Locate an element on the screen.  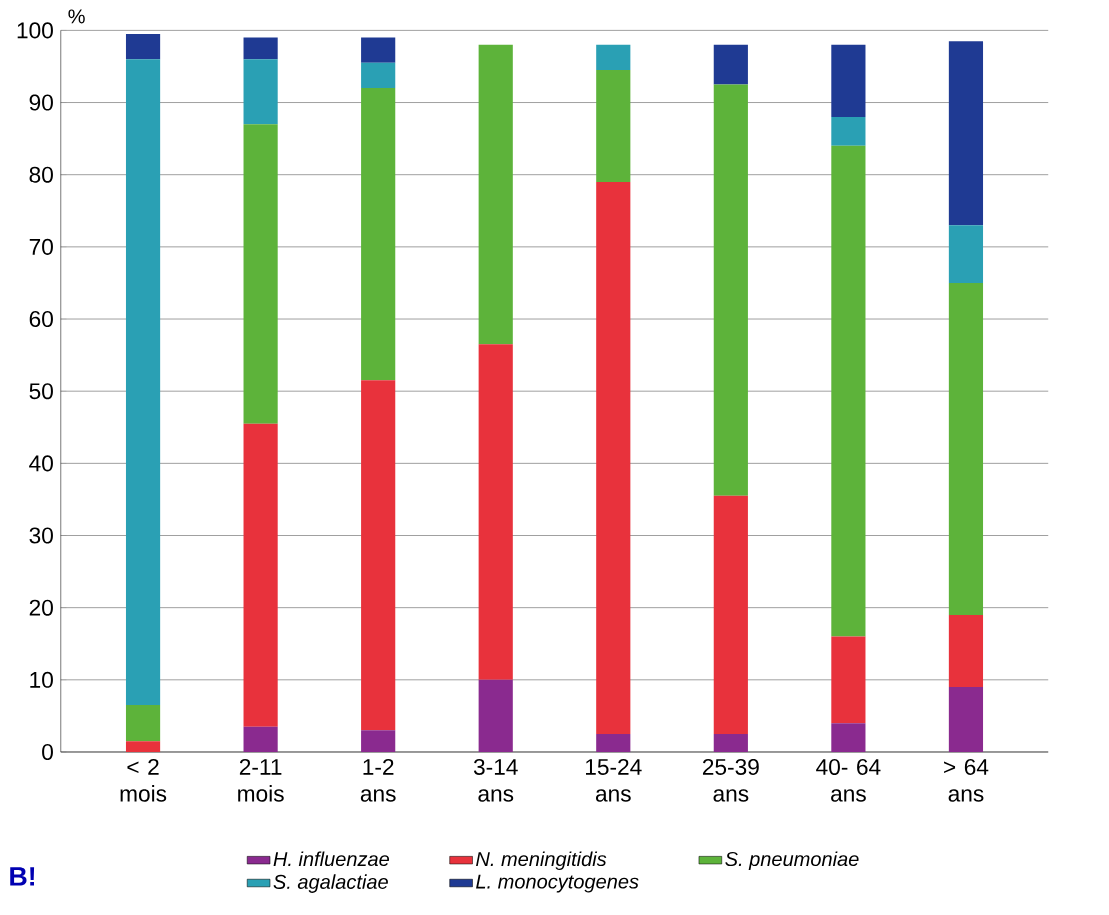
legend-label: N. meningitidis is located at coordinates (541, 860).